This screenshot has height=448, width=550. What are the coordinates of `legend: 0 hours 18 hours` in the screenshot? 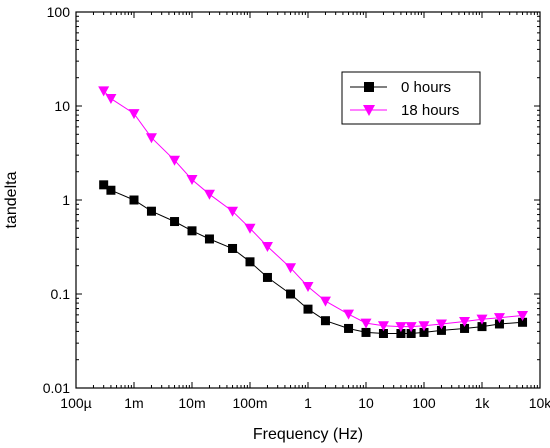 It's located at (411, 98).